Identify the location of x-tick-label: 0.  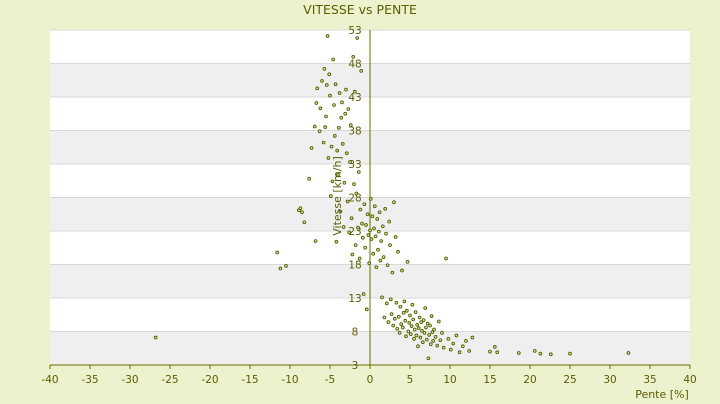
(370, 380).